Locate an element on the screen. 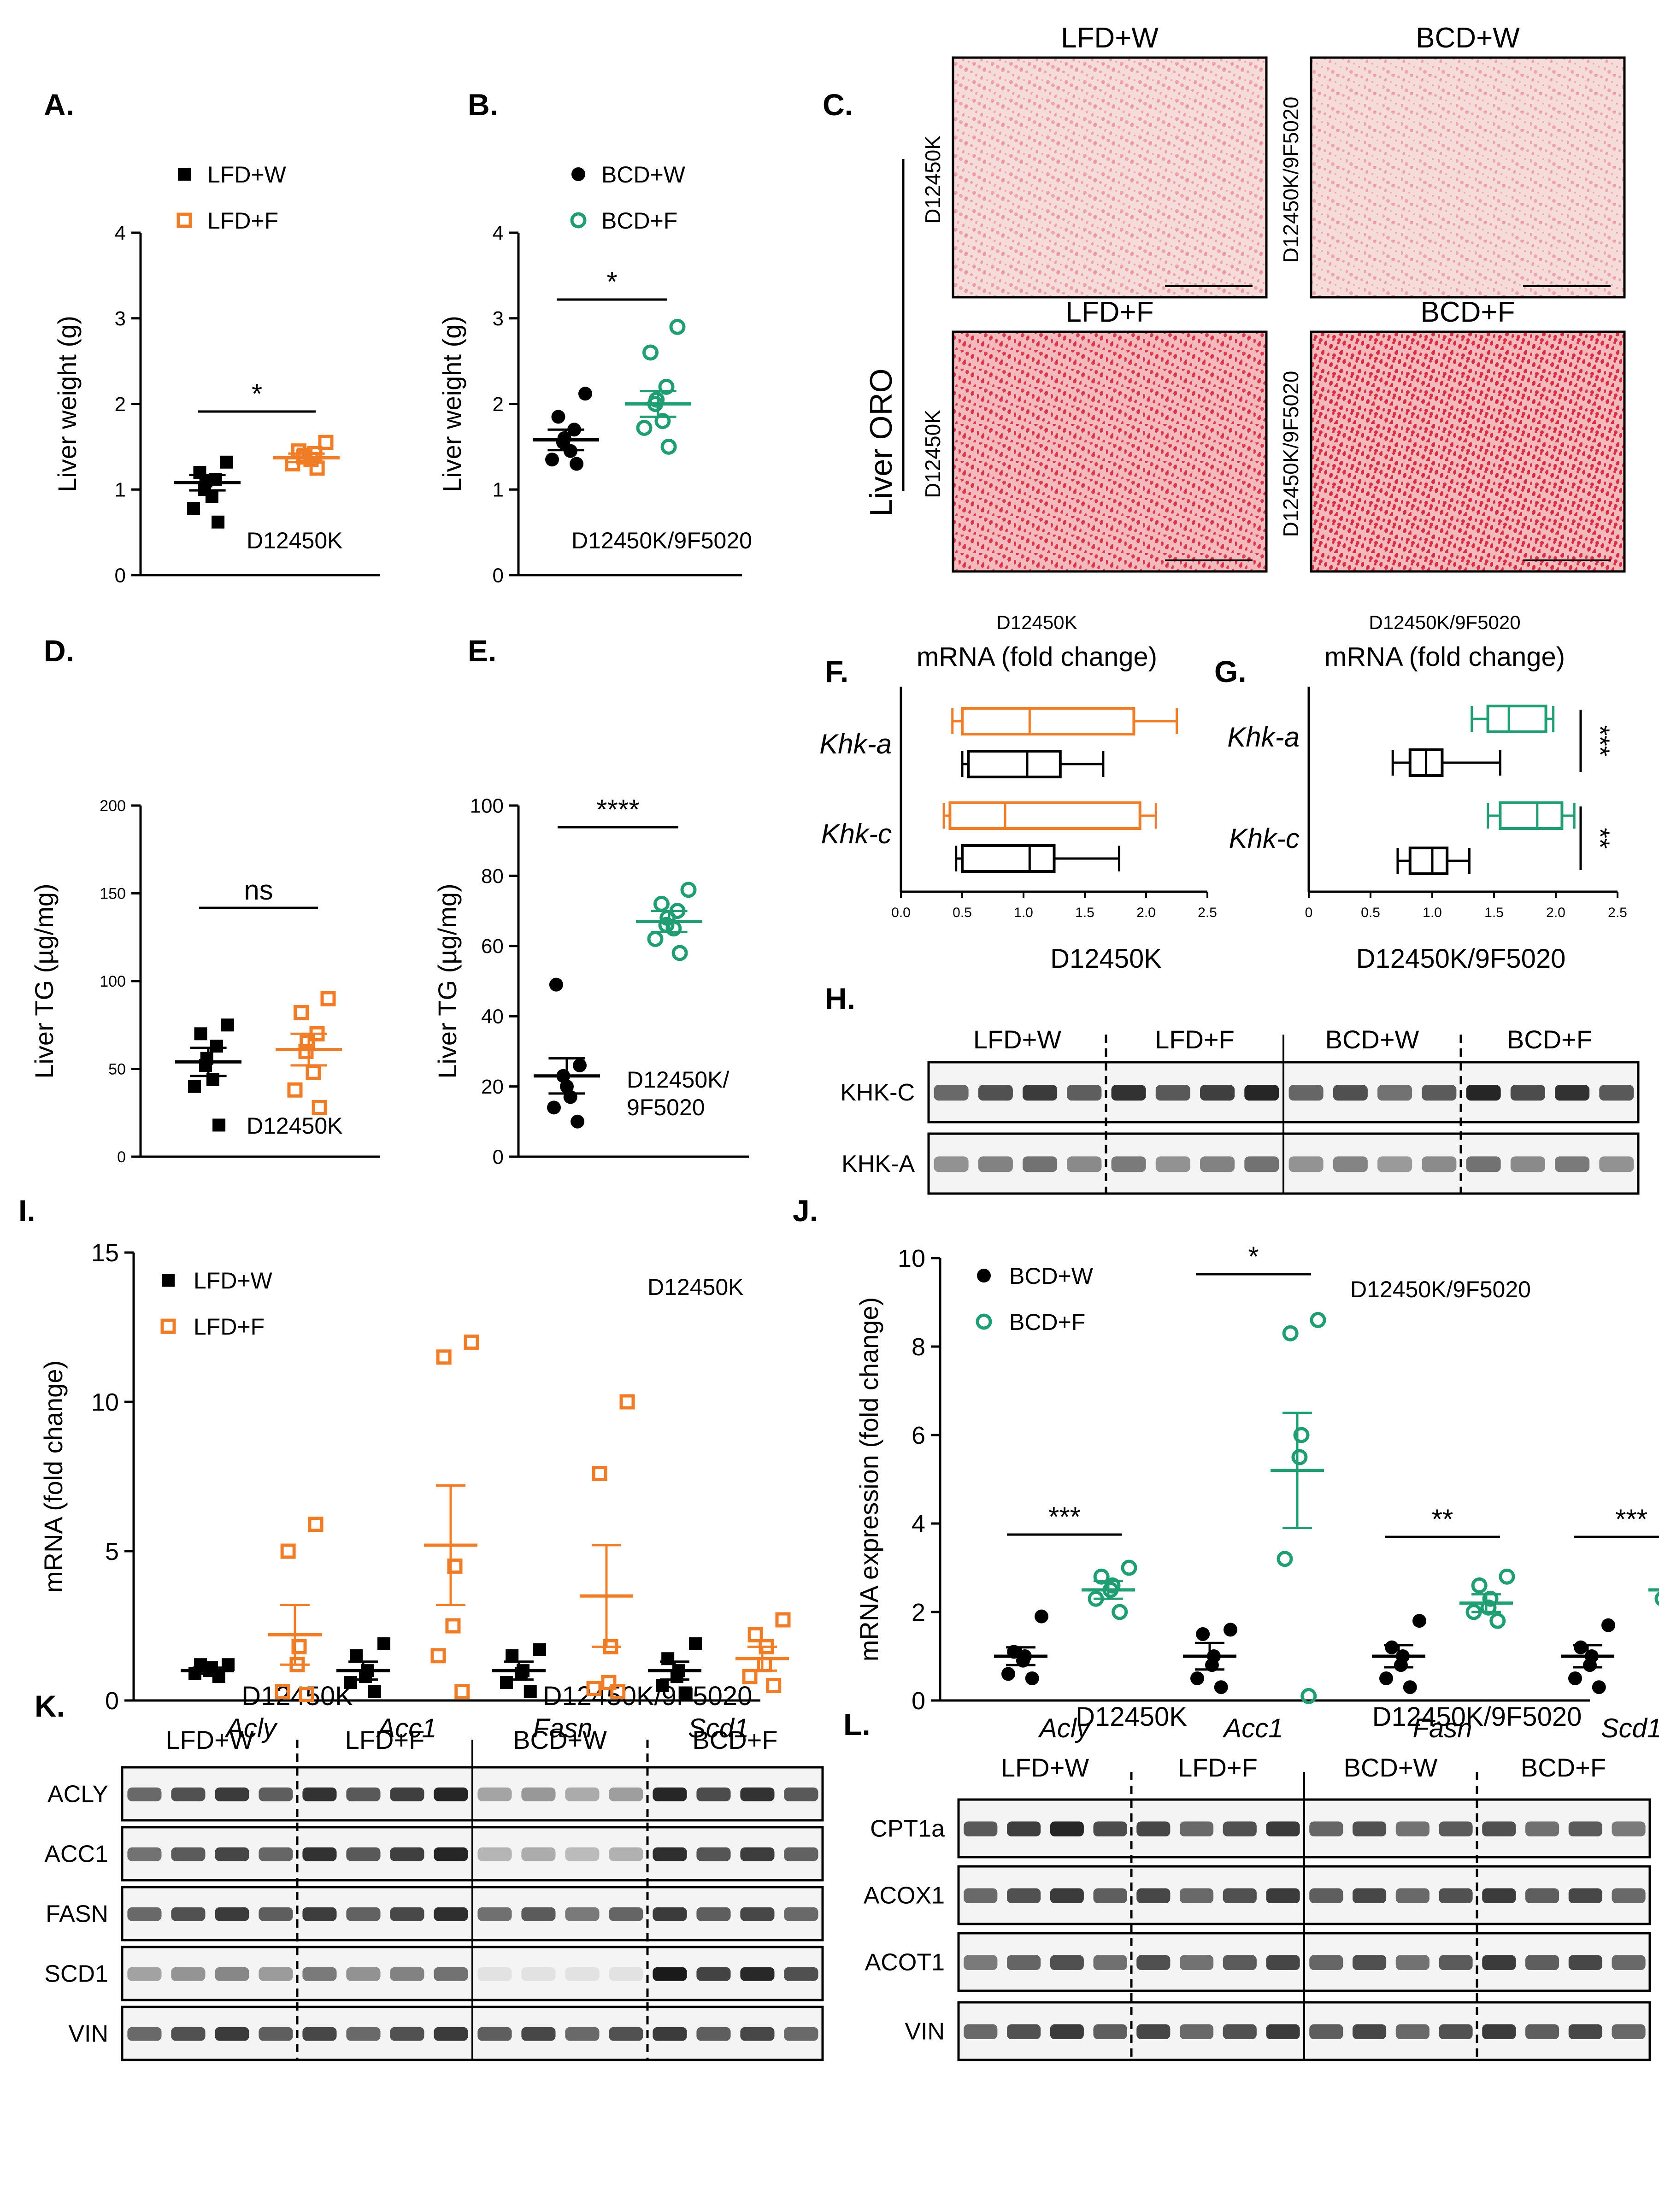  J-y-tick-label: 10 is located at coordinates (911, 1258).